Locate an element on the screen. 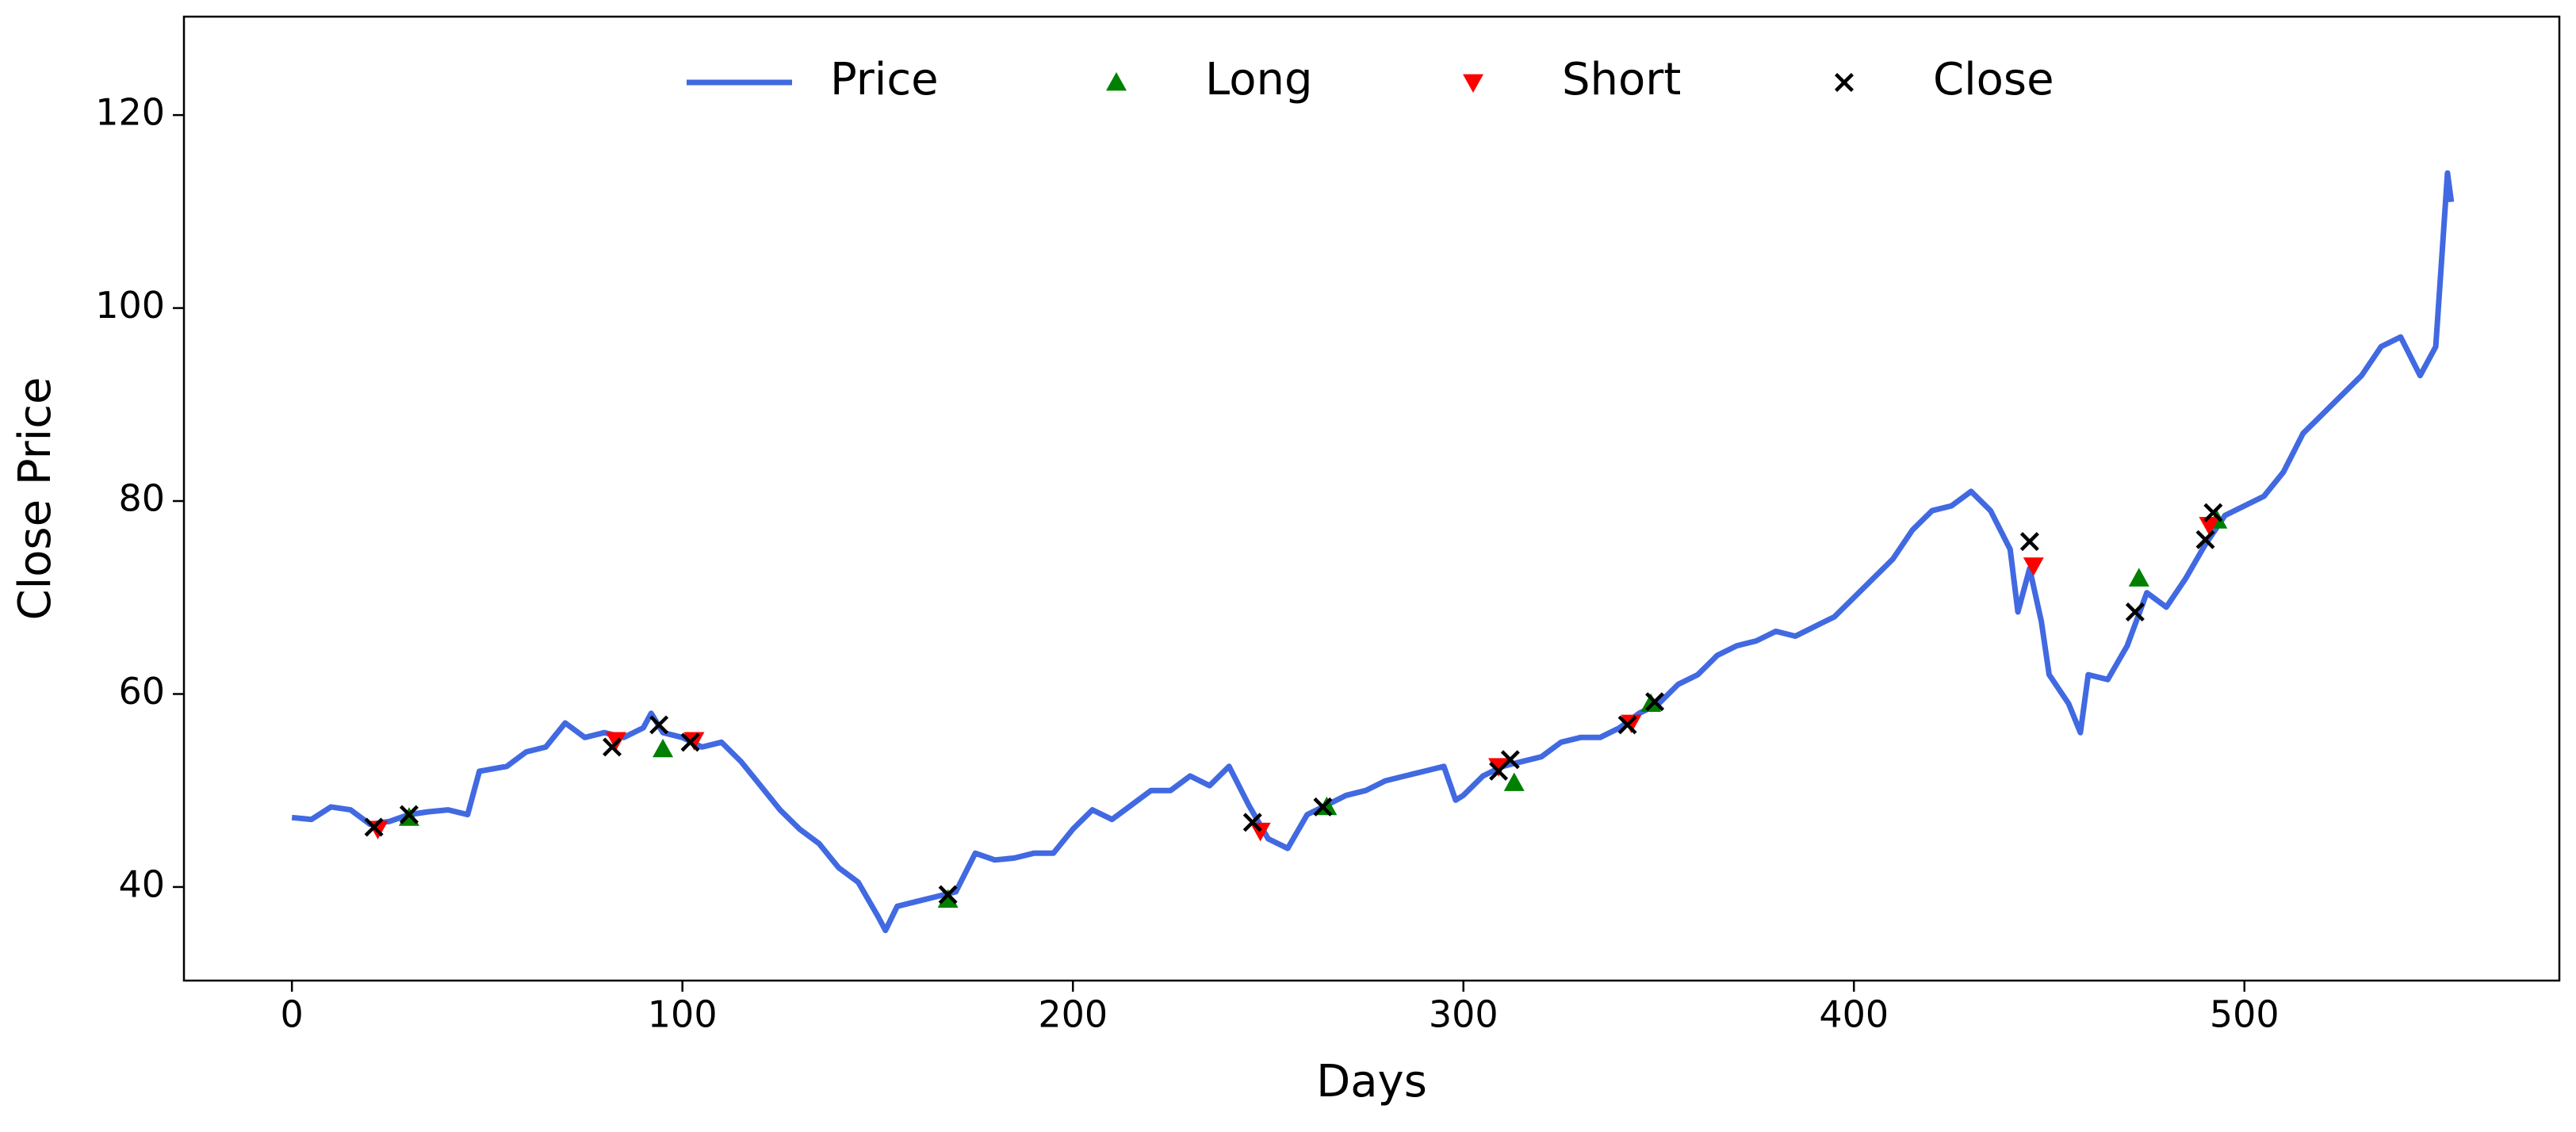 The image size is (2576, 1132). x-tick-label: 100 is located at coordinates (683, 1015).